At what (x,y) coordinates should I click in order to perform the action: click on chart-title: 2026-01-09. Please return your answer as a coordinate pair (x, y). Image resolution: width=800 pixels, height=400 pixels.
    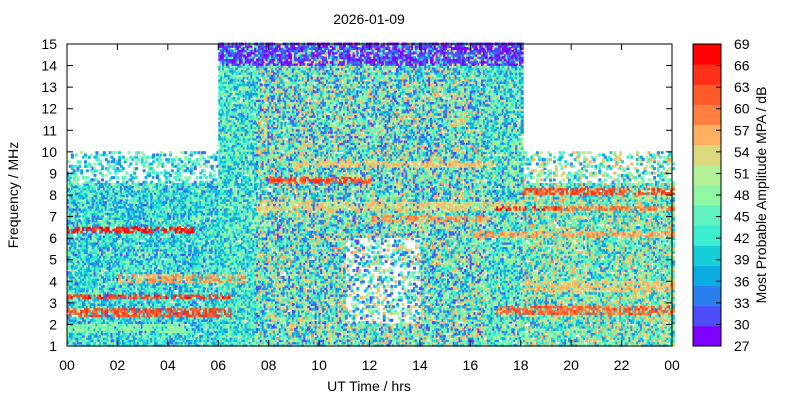
    Looking at the image, I should click on (369, 19).